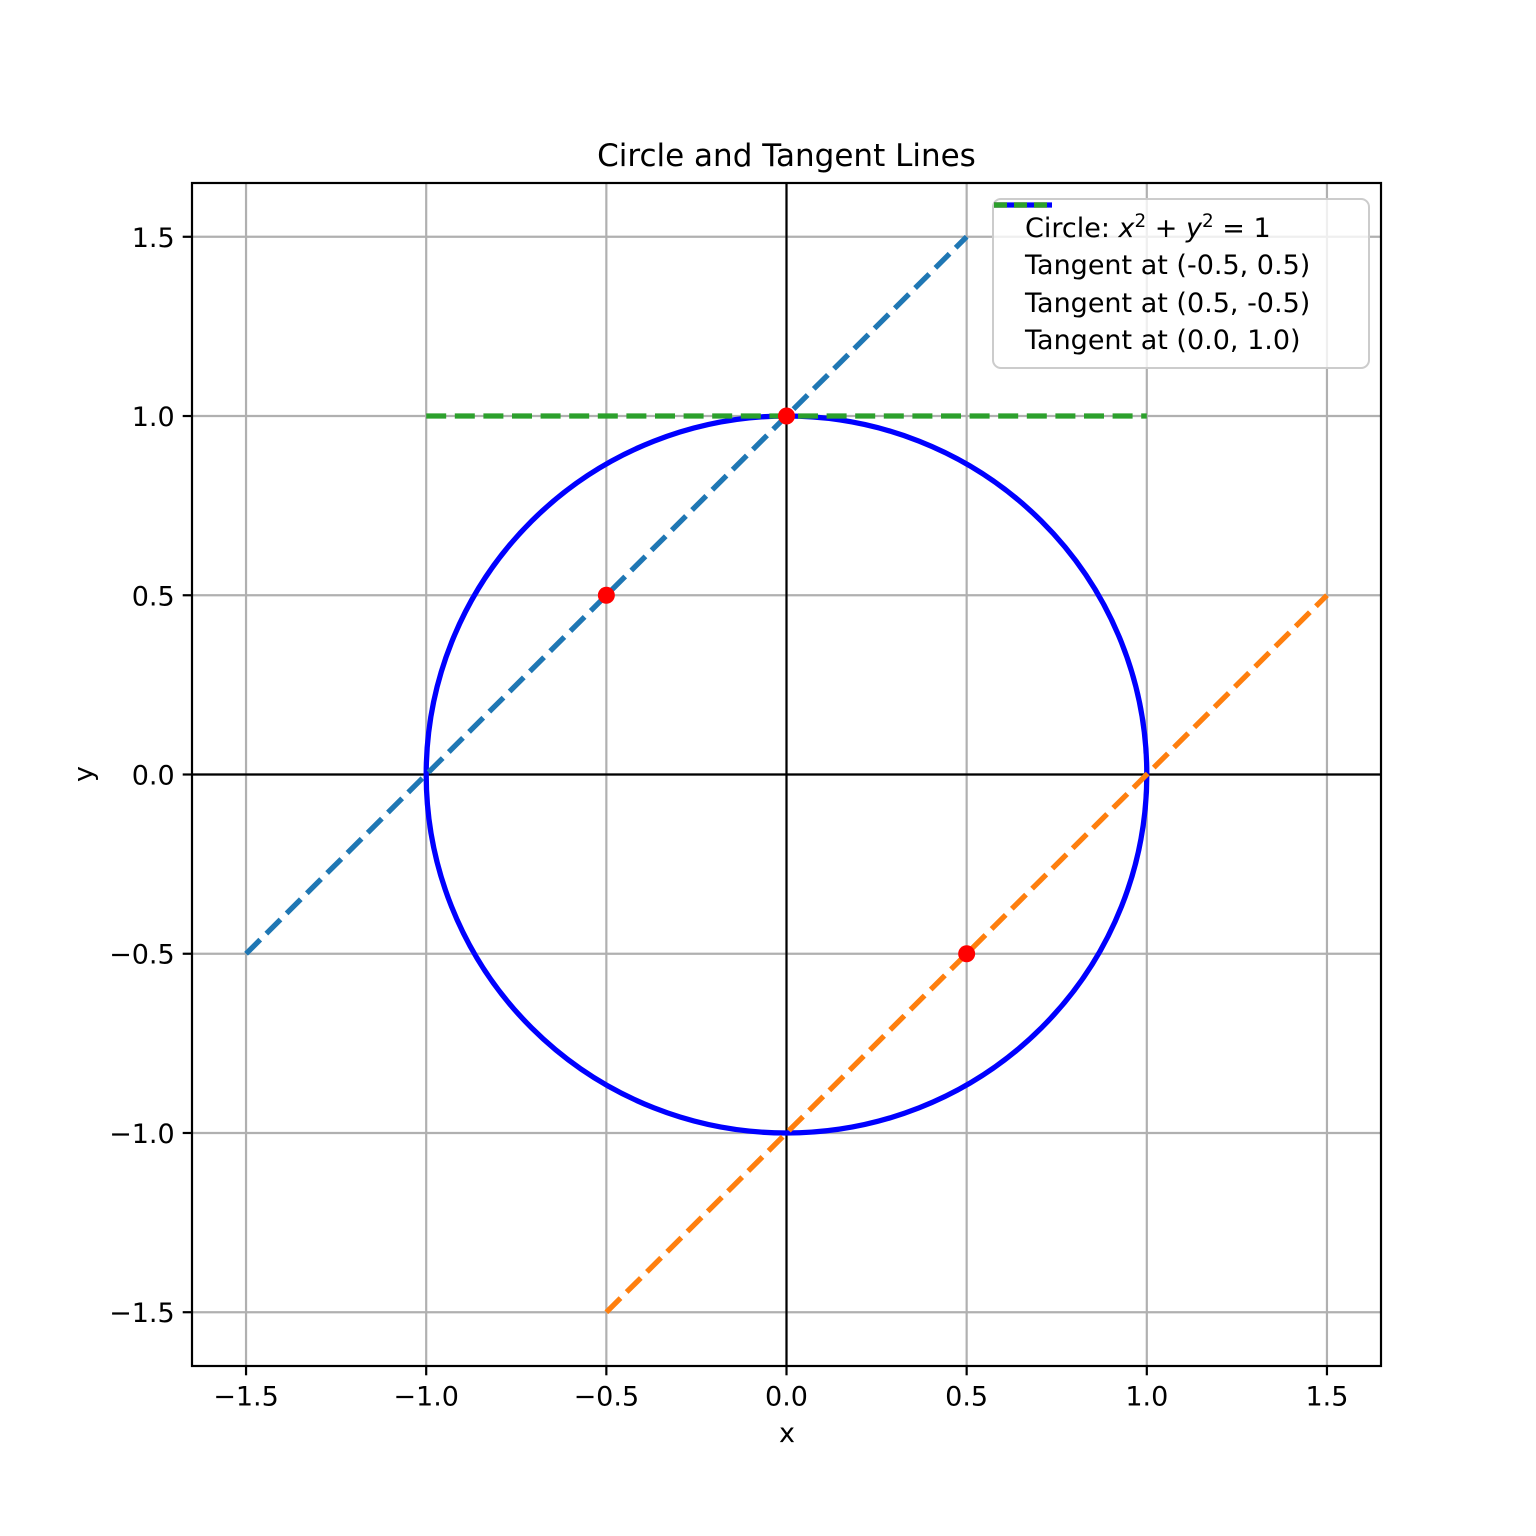  What do you see at coordinates (84, 774) in the screenshot?
I see `y-axis-label: y` at bounding box center [84, 774].